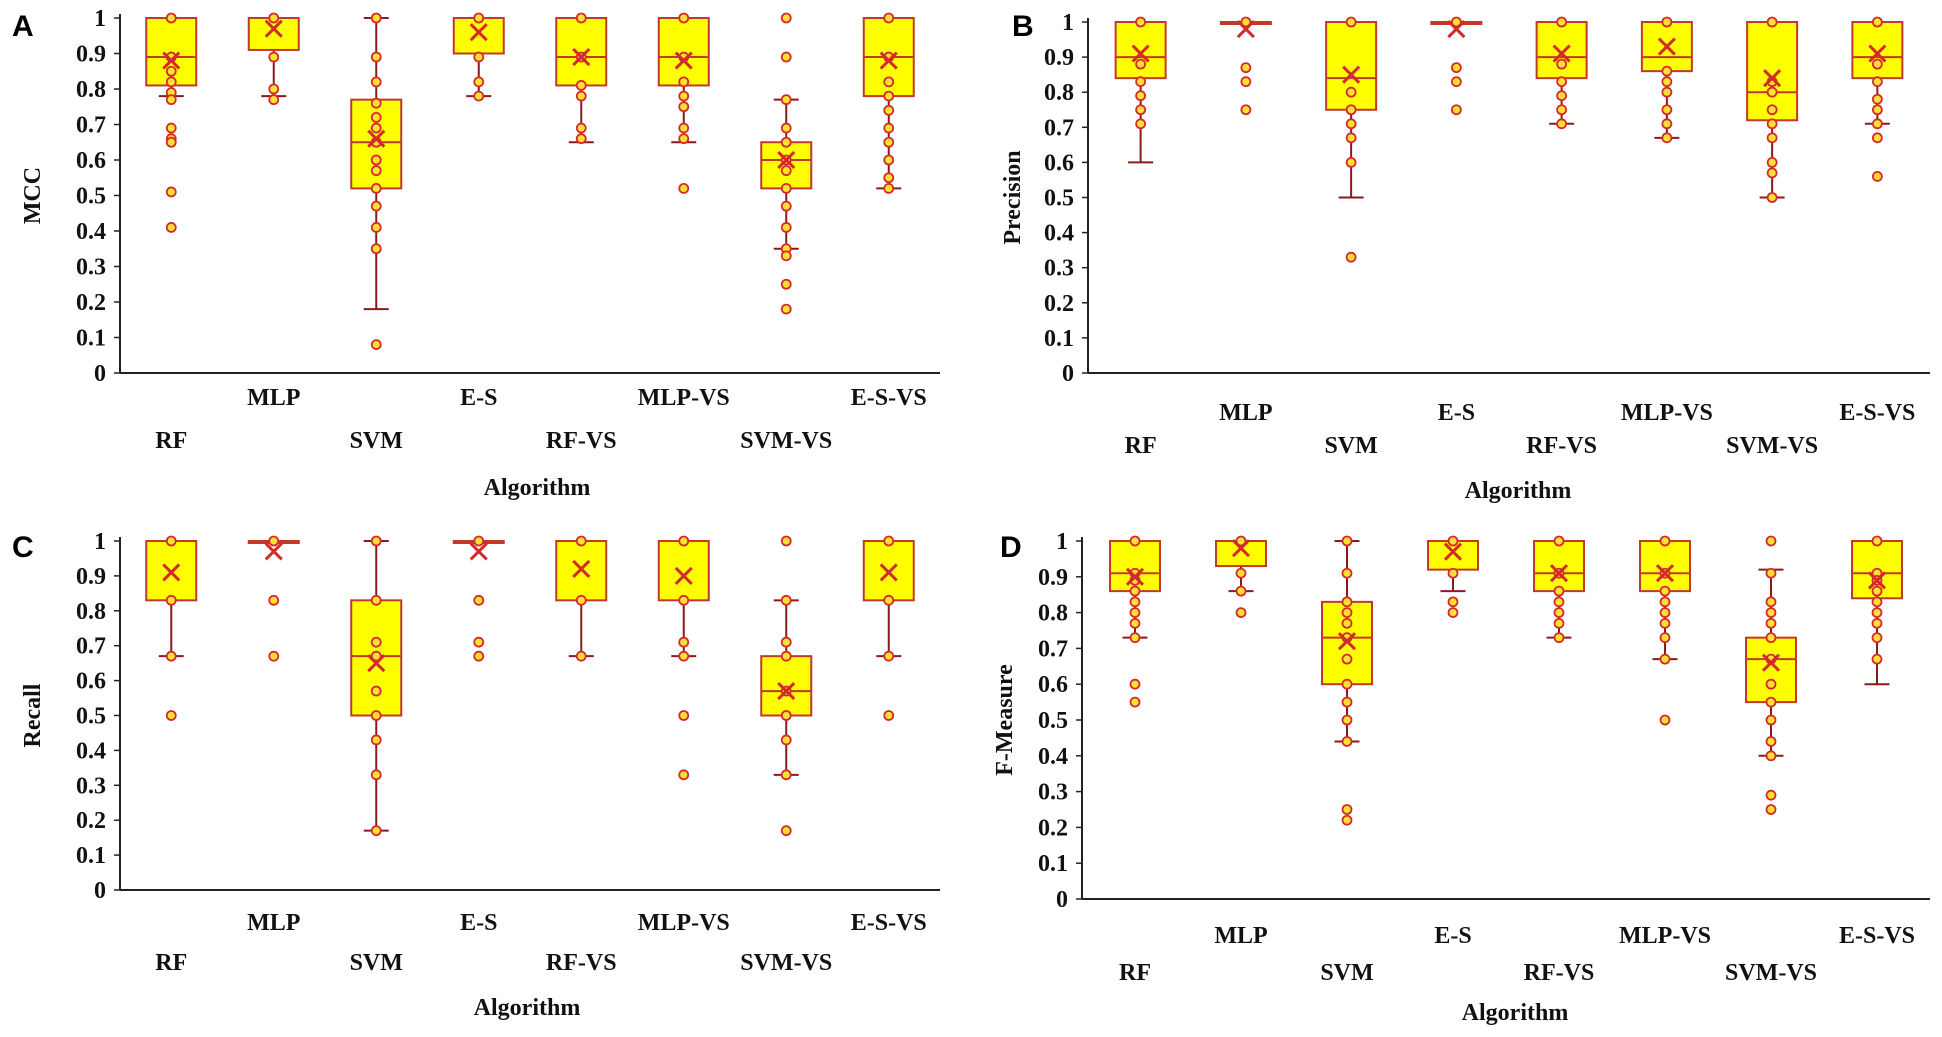 The image size is (1942, 1037). What do you see at coordinates (1350, 446) in the screenshot?
I see `category-label: SVM` at bounding box center [1350, 446].